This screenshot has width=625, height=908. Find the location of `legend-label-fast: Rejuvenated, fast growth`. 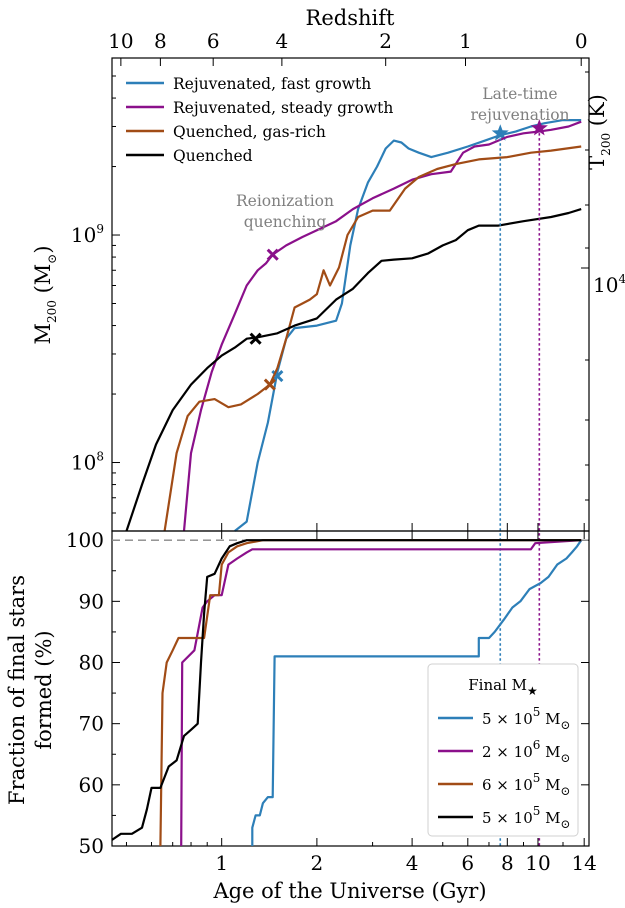

legend-label-fast: Rejuvenated, fast growth is located at coordinates (272, 84).